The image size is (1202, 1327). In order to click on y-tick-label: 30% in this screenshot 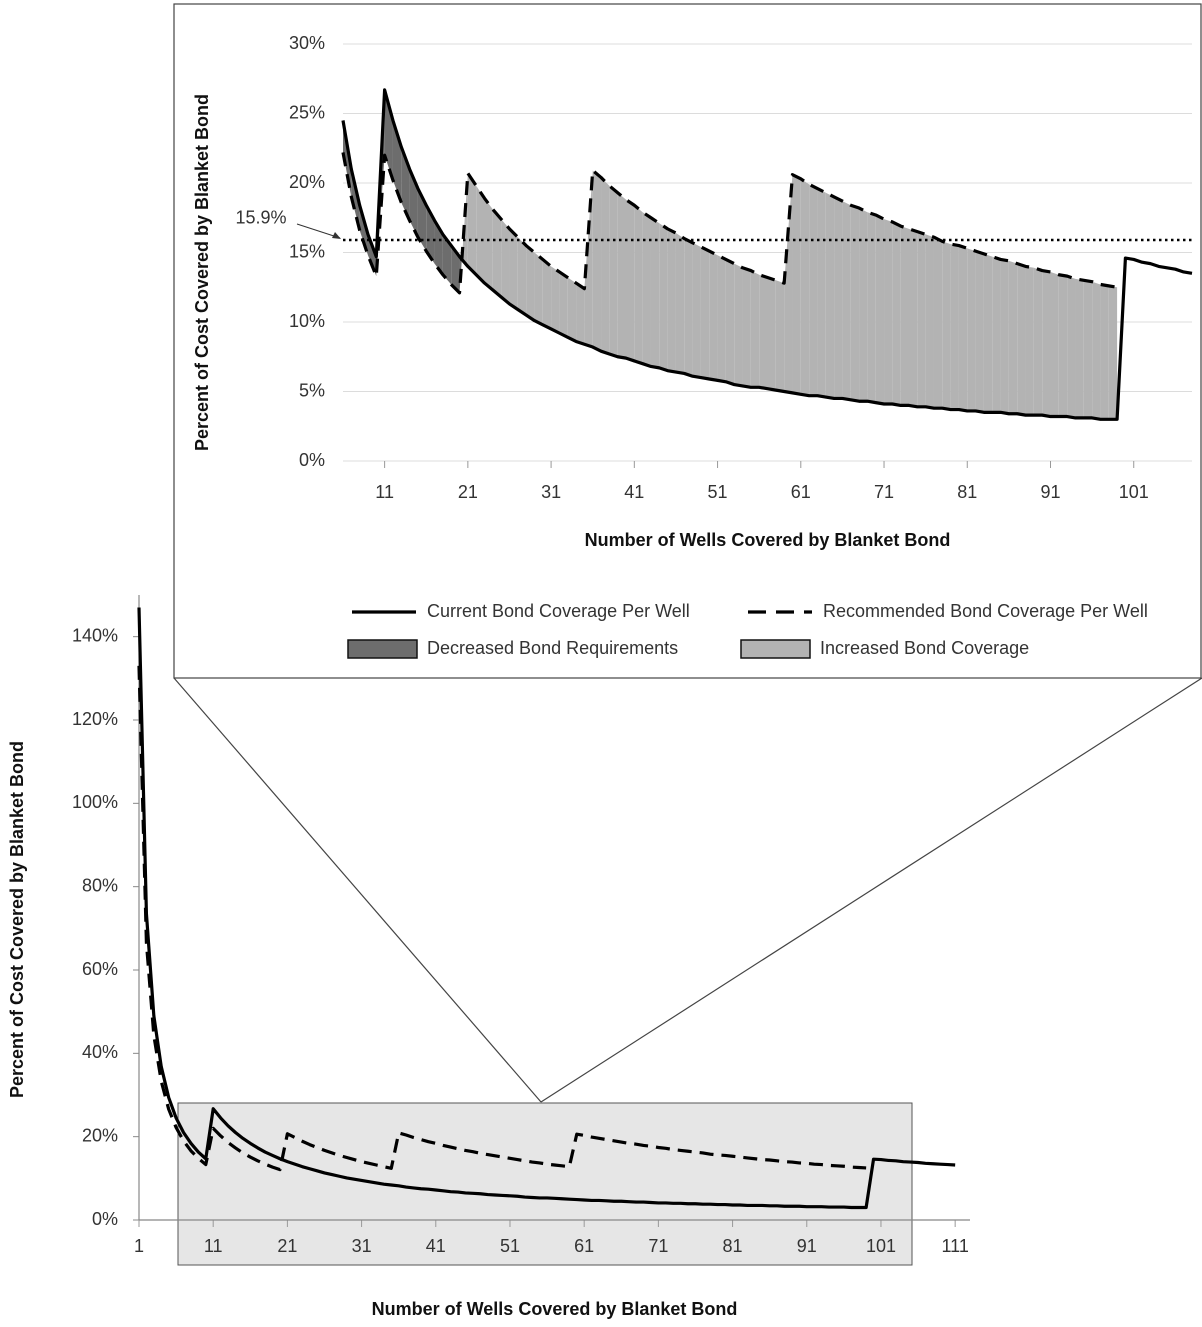, I will do `click(307, 43)`.